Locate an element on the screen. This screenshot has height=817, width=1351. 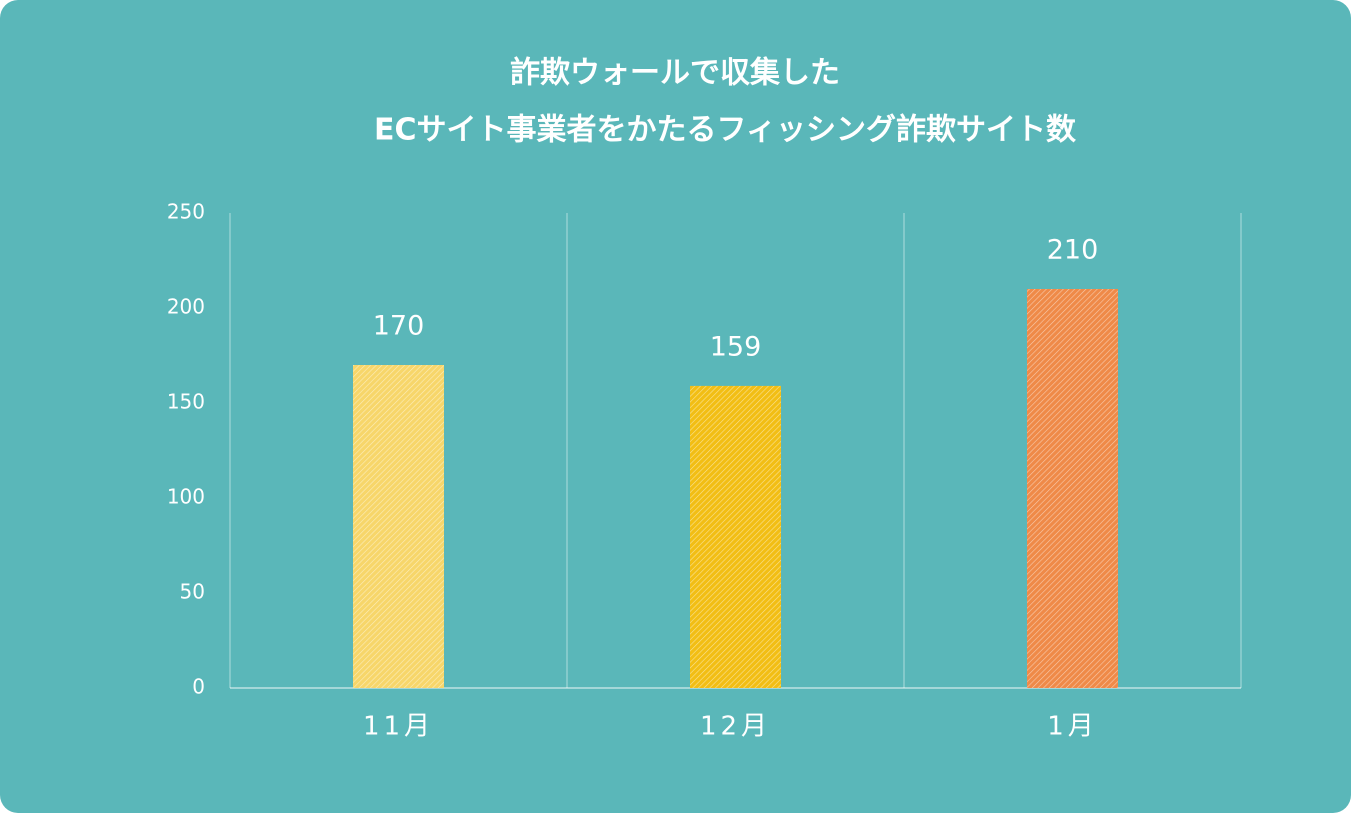
data-label: 170 is located at coordinates (399, 326).